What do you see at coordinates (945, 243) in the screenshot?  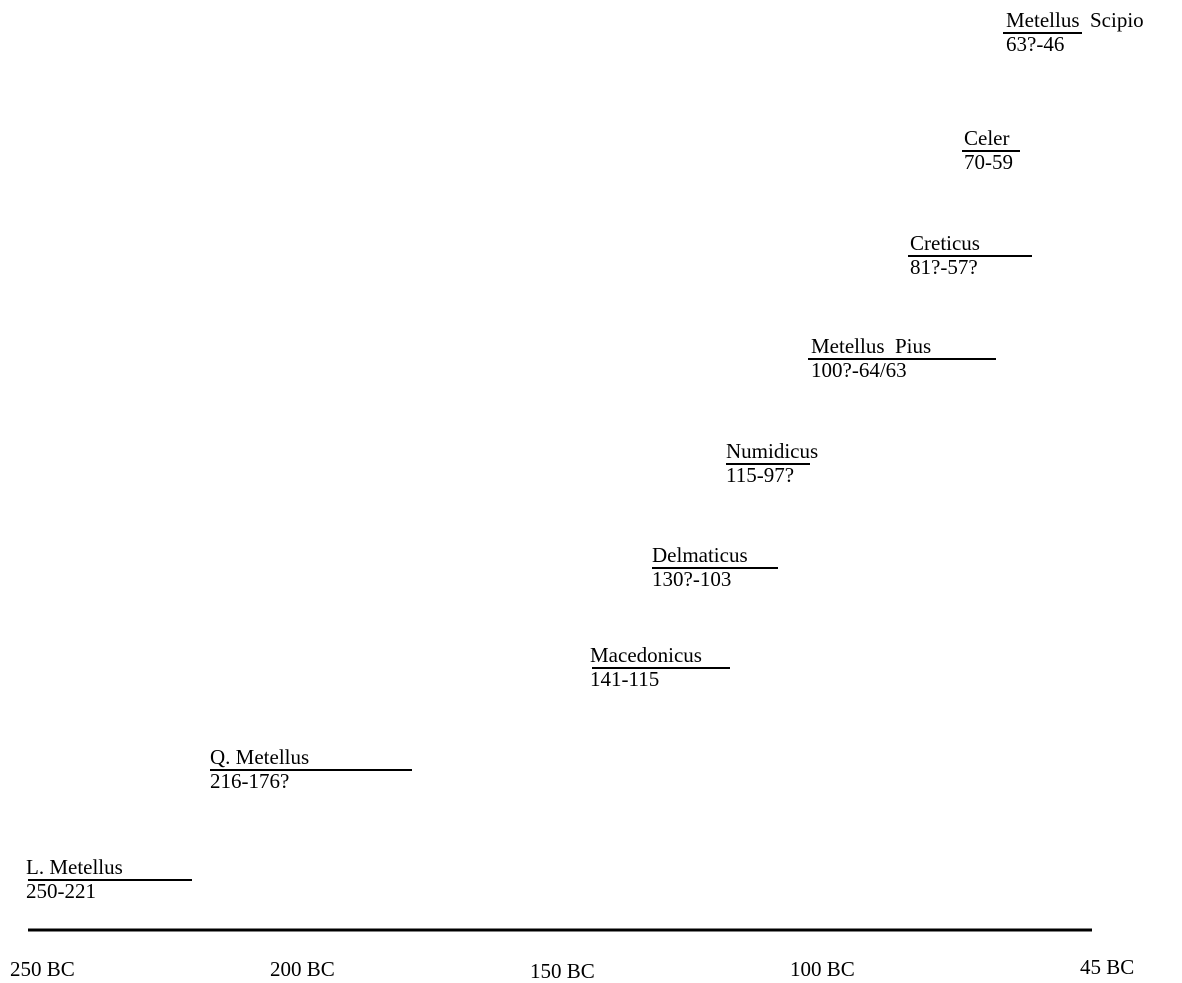 I see `entry-name: Creticus` at bounding box center [945, 243].